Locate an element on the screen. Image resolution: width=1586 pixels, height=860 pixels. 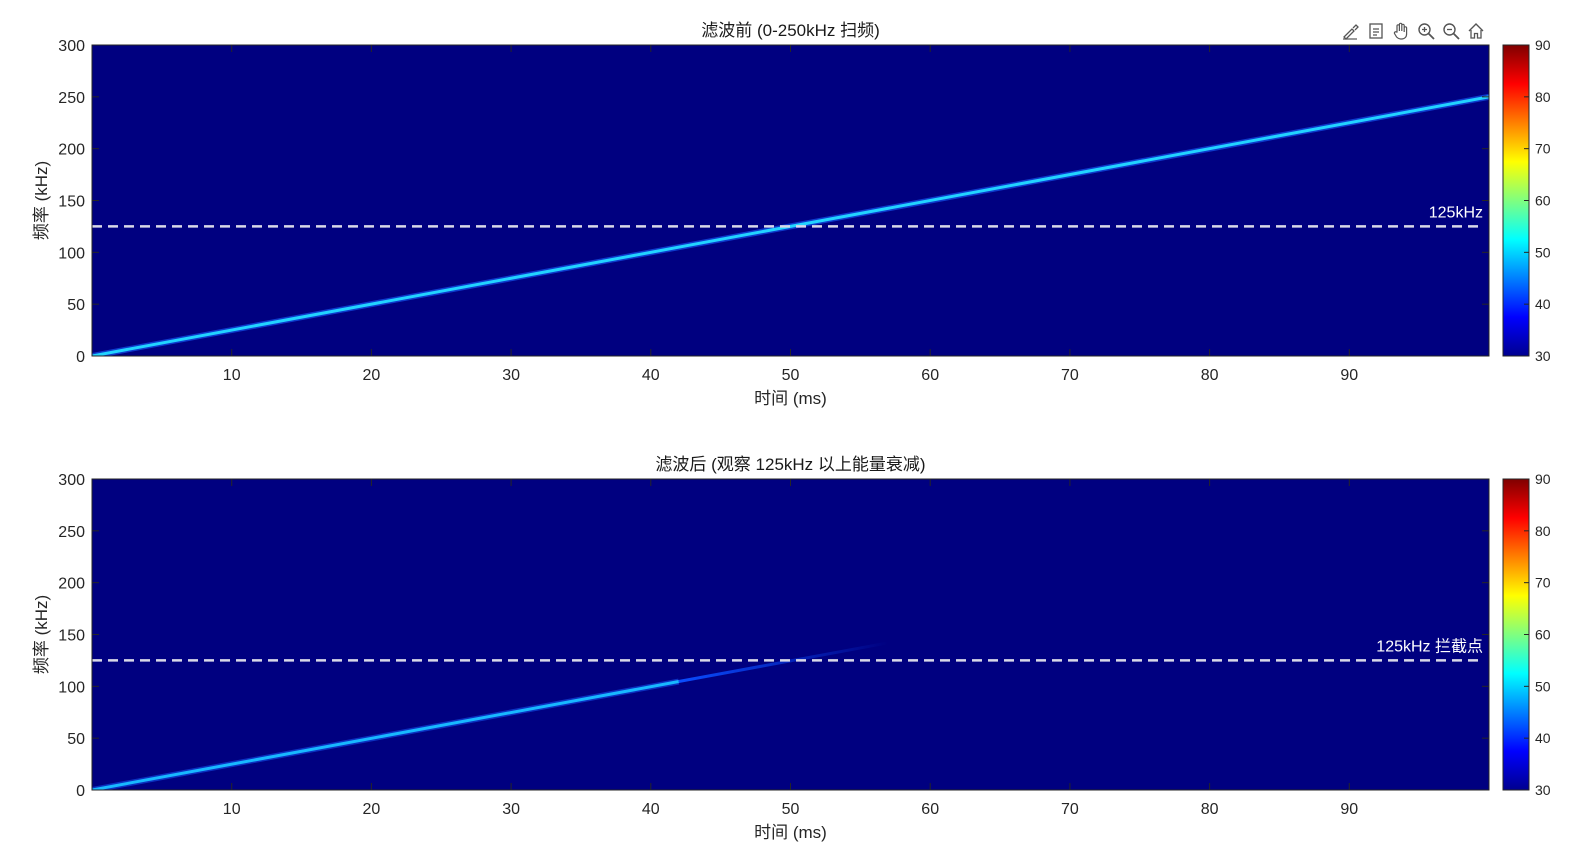
zoom-in-icon is located at coordinates (1426, 31).